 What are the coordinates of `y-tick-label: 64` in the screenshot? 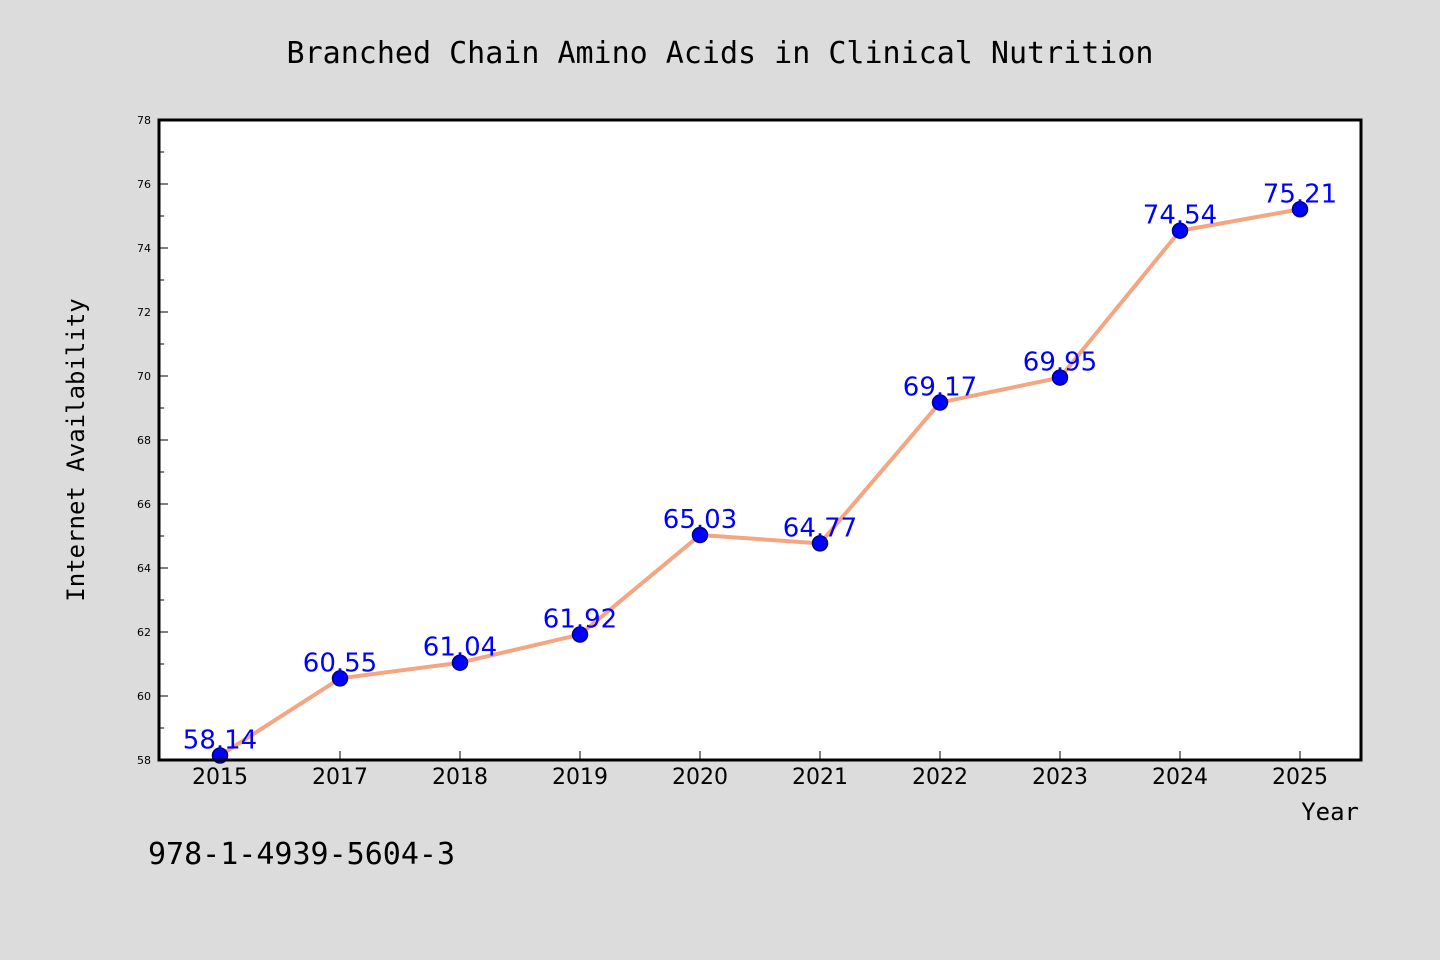 It's located at (144, 568).